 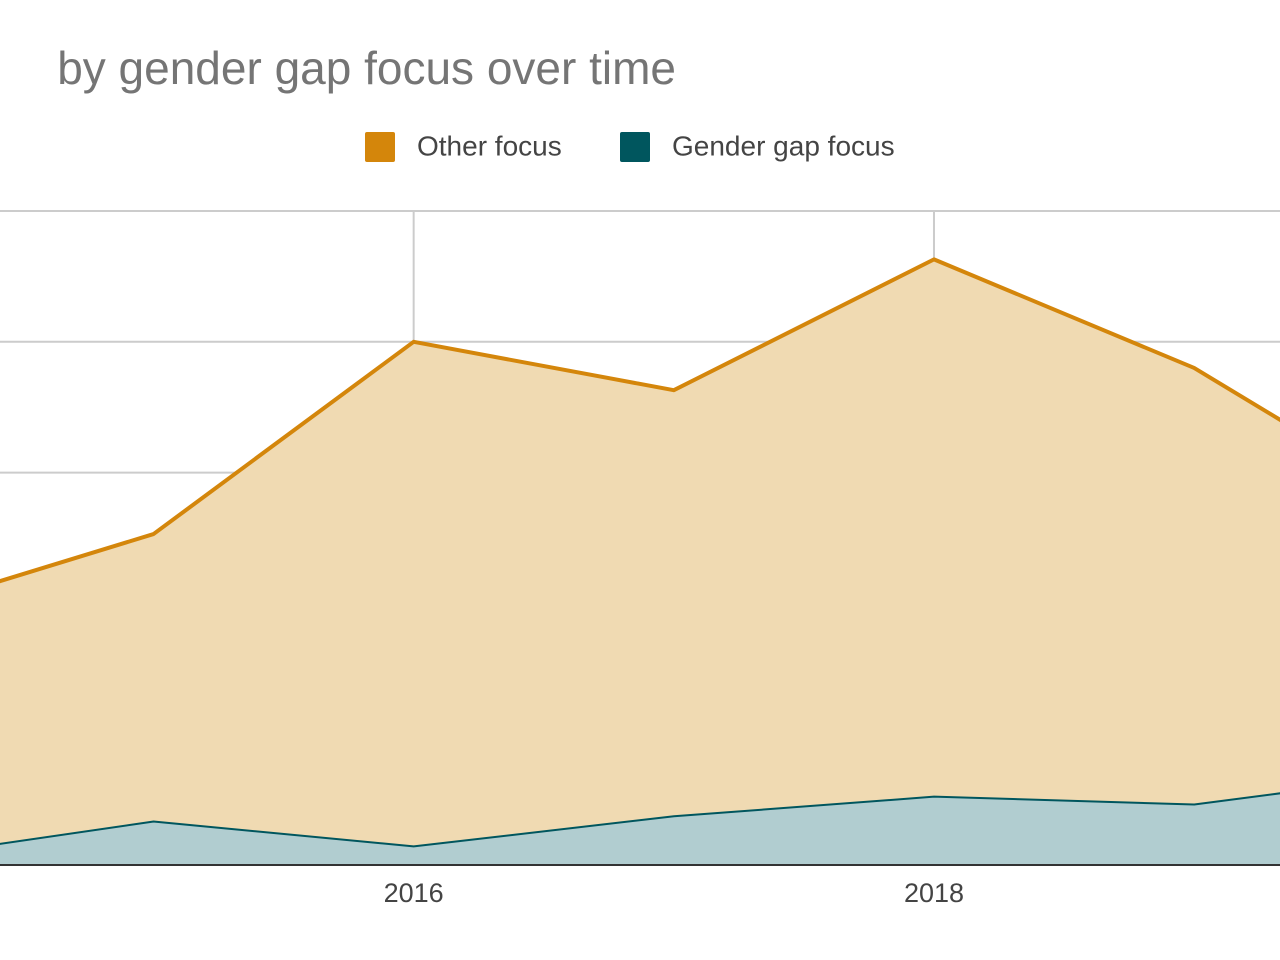 What do you see at coordinates (640, 886) in the screenshot?
I see `axes: 2016 2018` at bounding box center [640, 886].